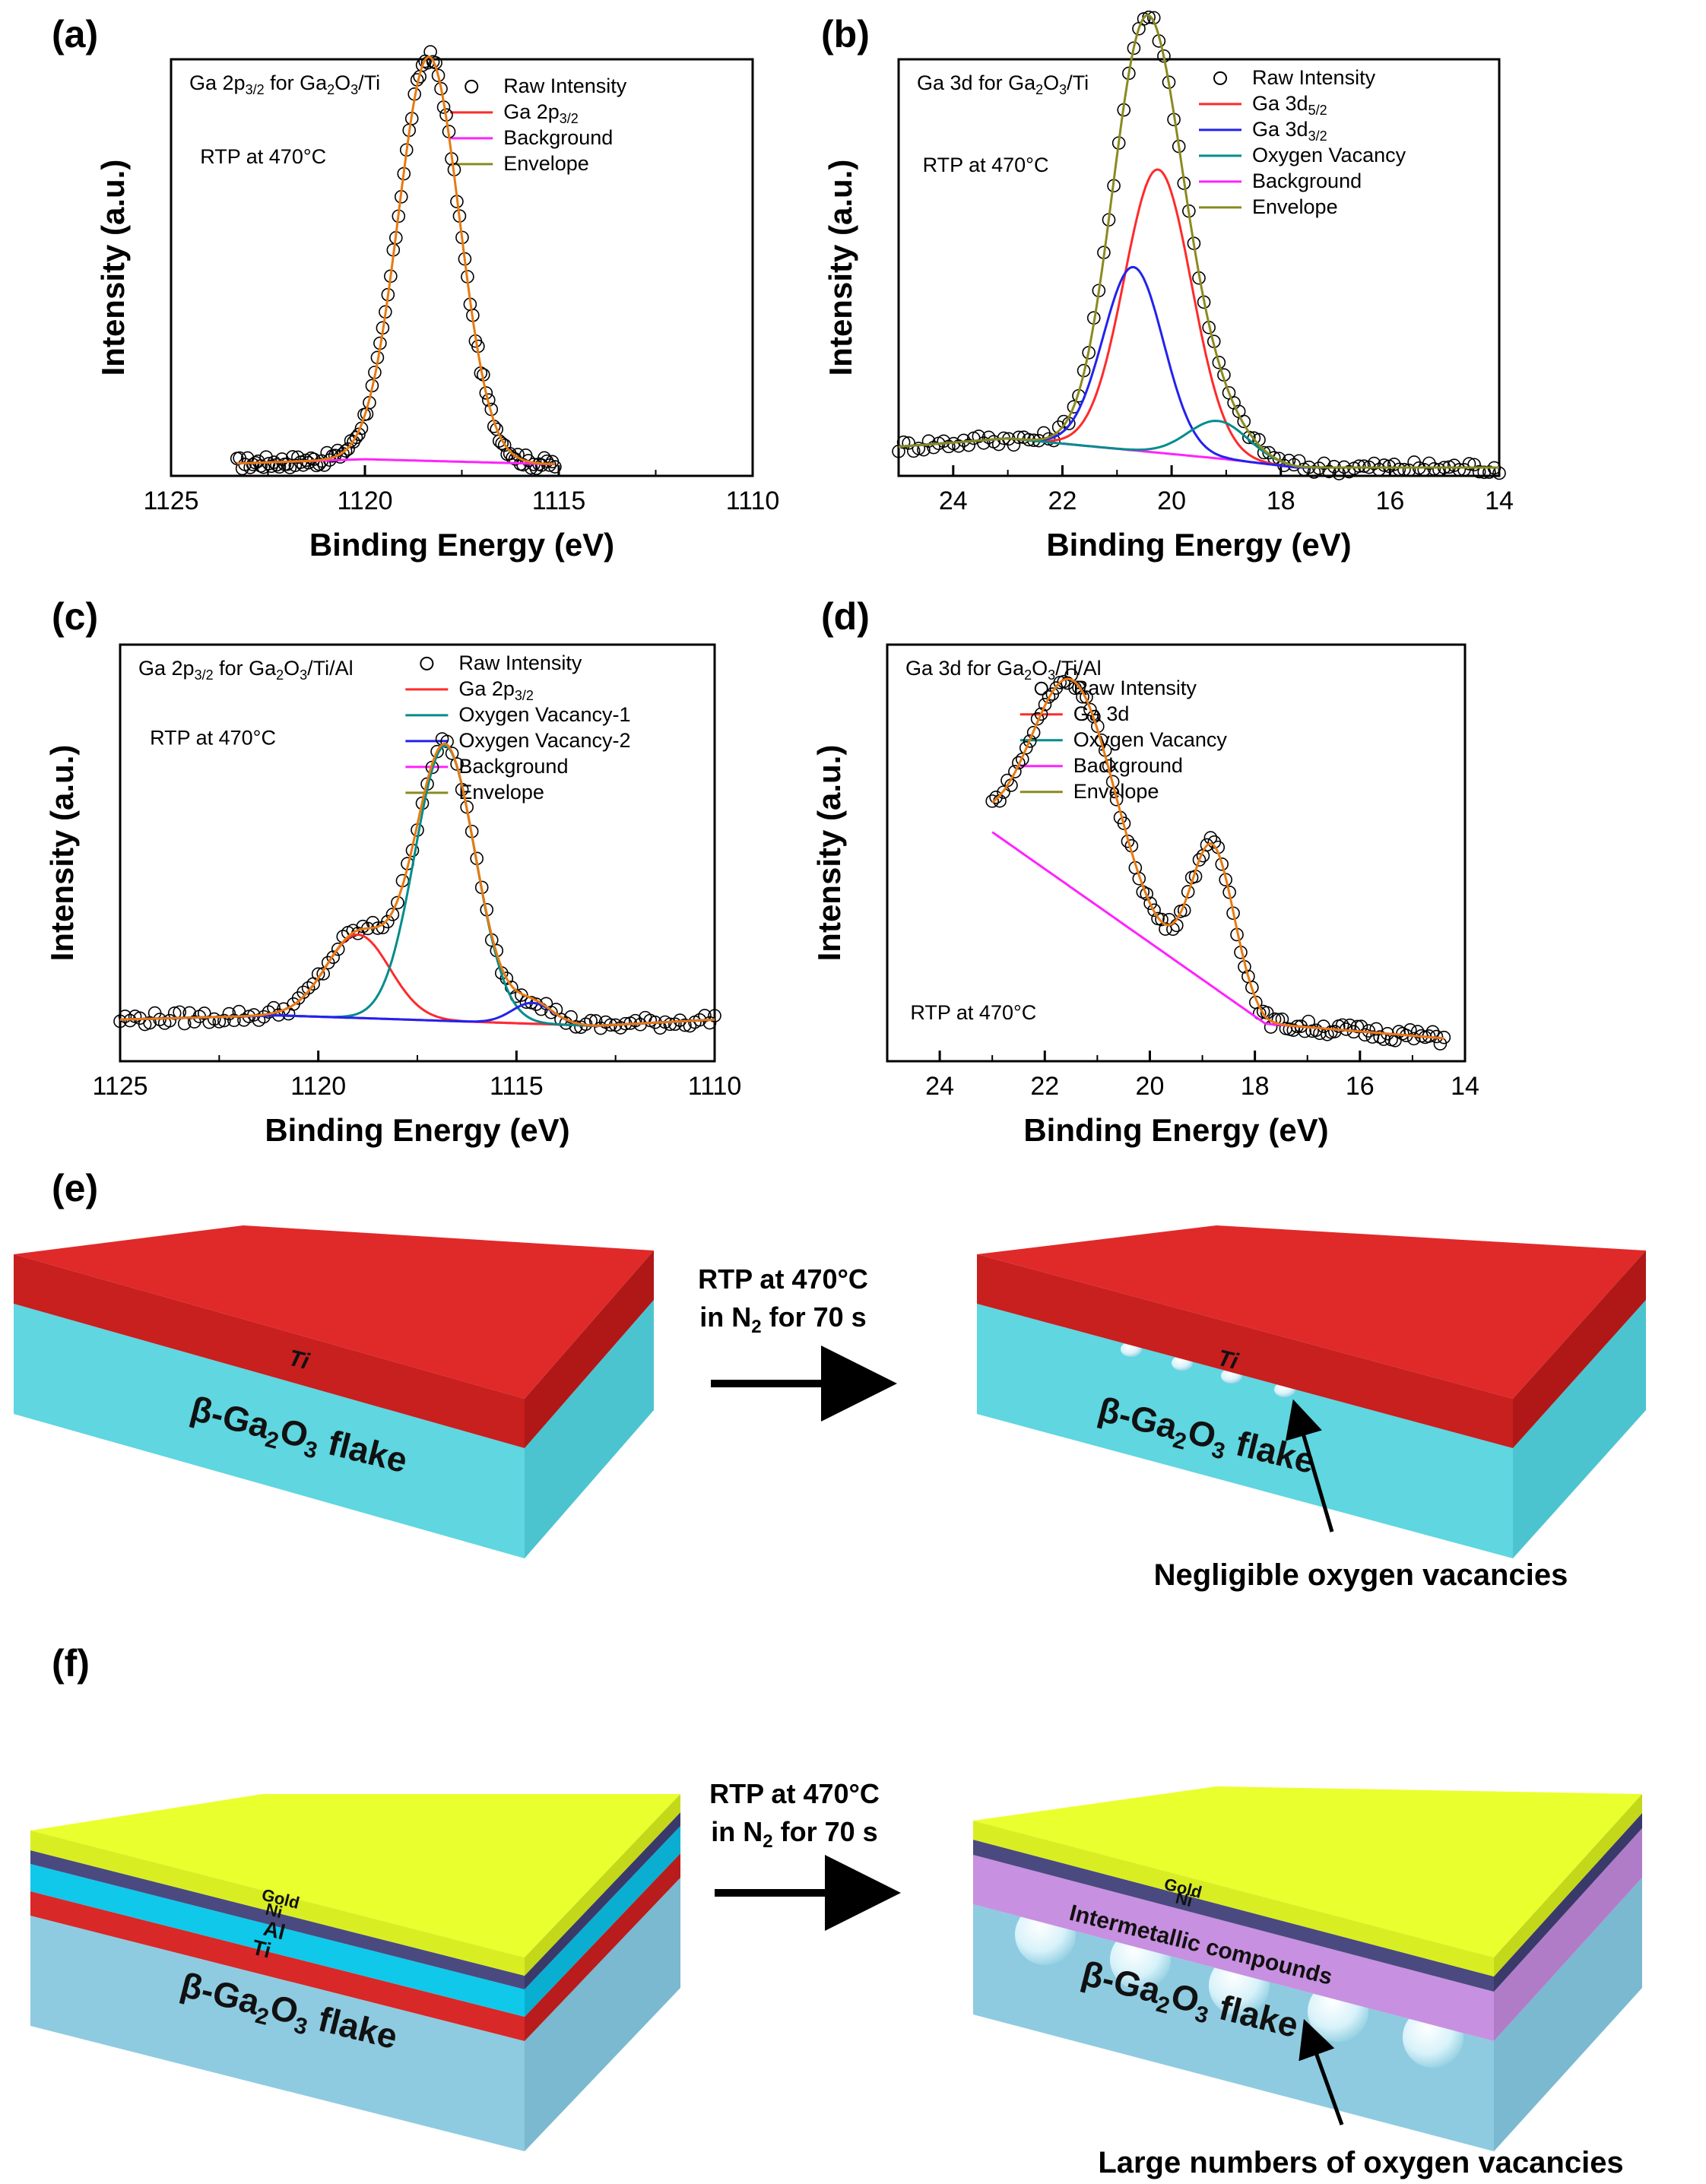 The width and height of the screenshot is (1706, 2184). I want to click on legend-entry: Ga 3d3/2, so click(1289, 131).